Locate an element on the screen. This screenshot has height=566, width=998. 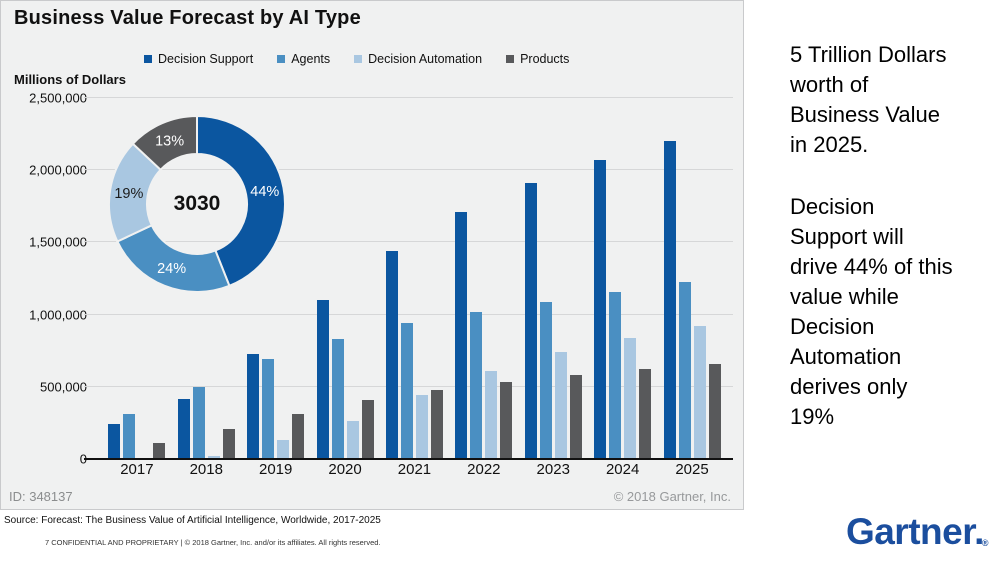
bar-products-2017 is located at coordinates (159, 451).